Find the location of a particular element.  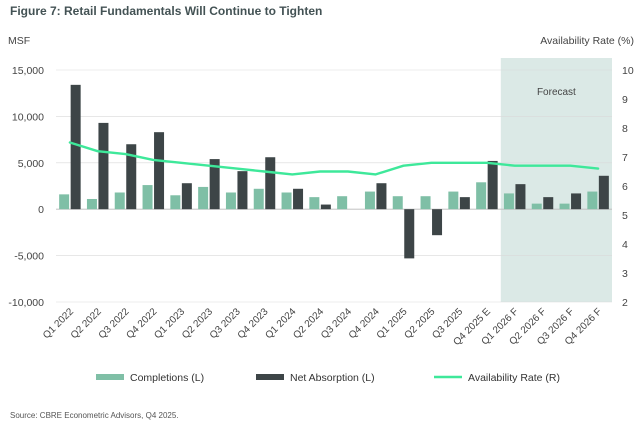

availability-rate-line is located at coordinates (334, 158).